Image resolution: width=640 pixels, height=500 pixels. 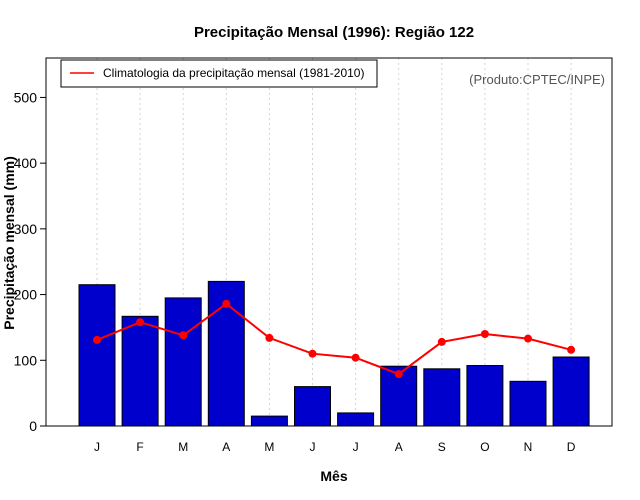 What do you see at coordinates (26, 360) in the screenshot?
I see `y-tick-label-100: 100` at bounding box center [26, 360].